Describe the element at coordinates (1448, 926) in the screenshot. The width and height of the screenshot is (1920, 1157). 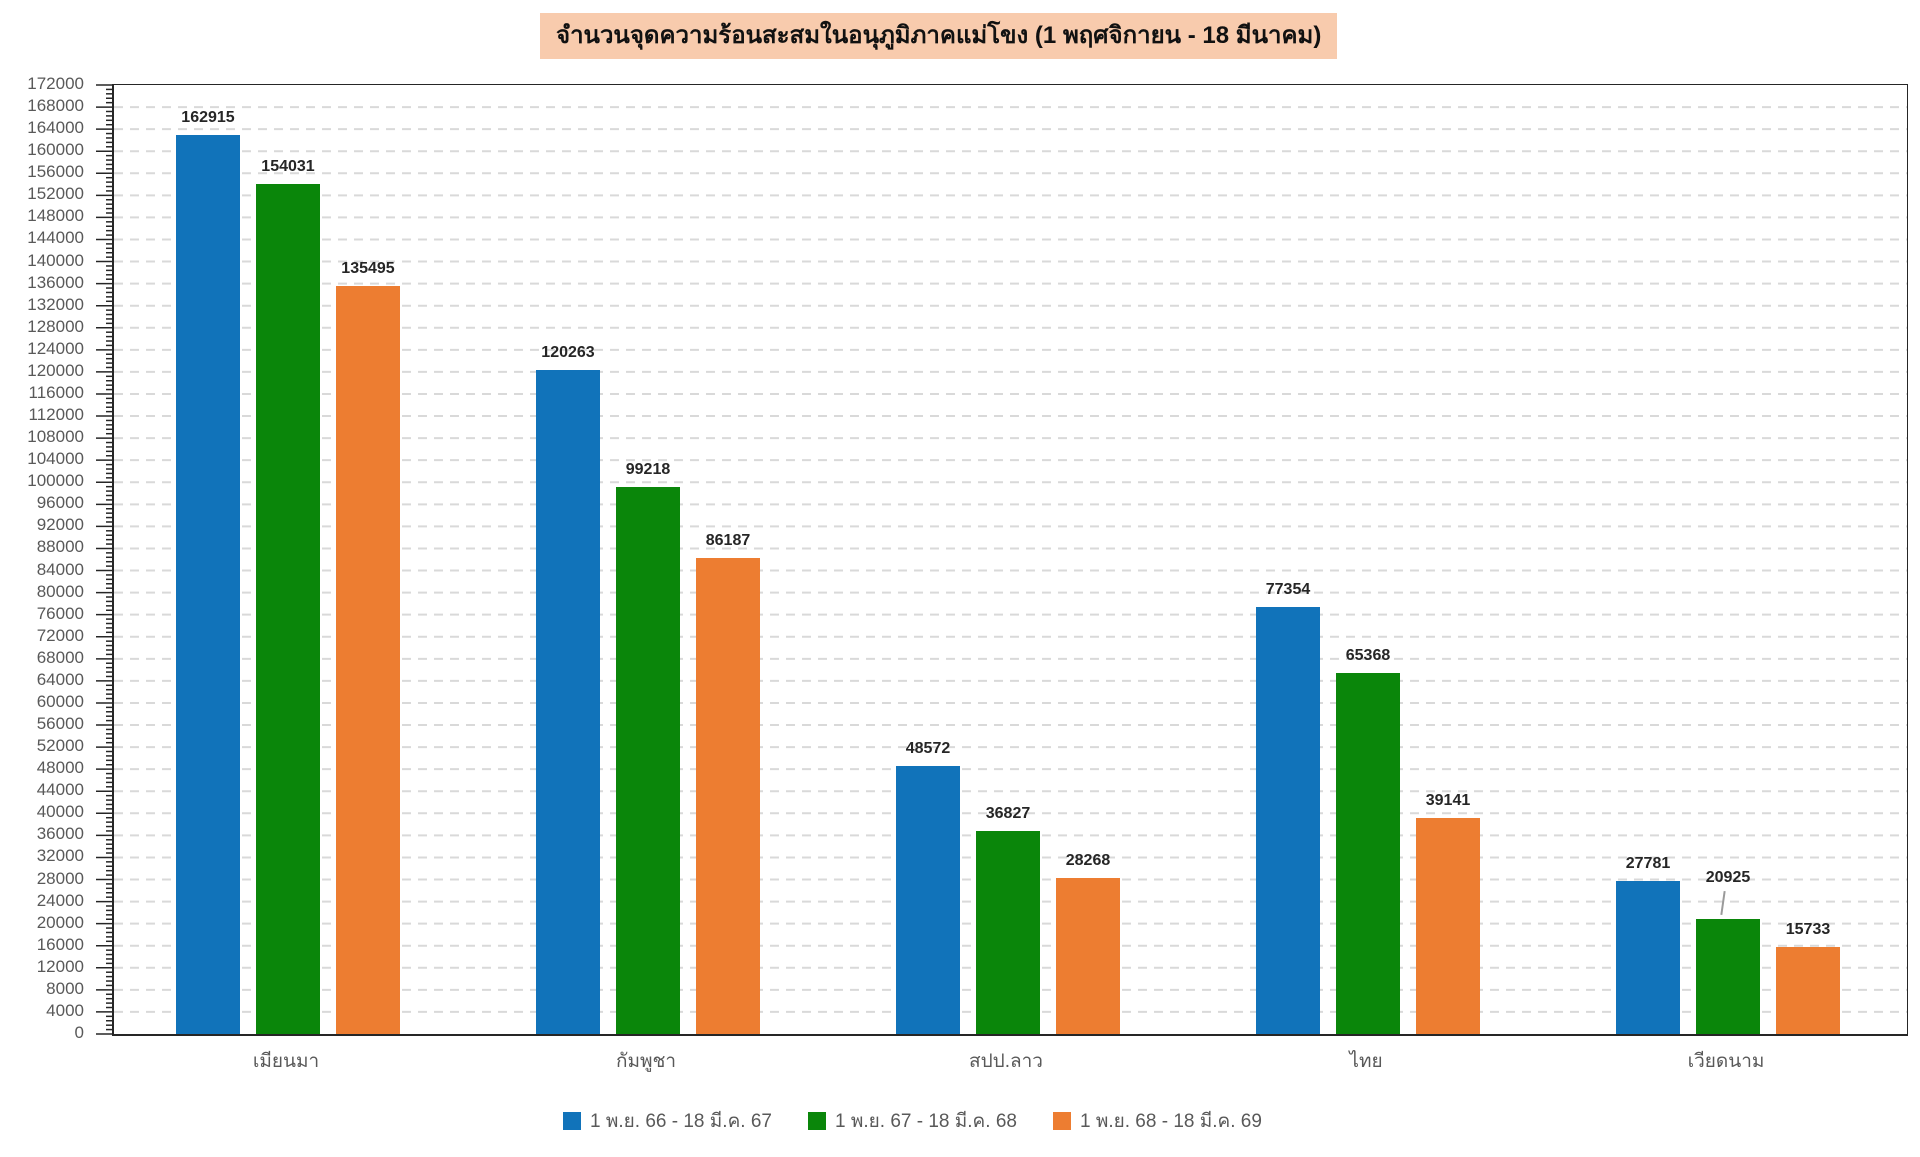
I see `bar-ไทย-s3` at that location.